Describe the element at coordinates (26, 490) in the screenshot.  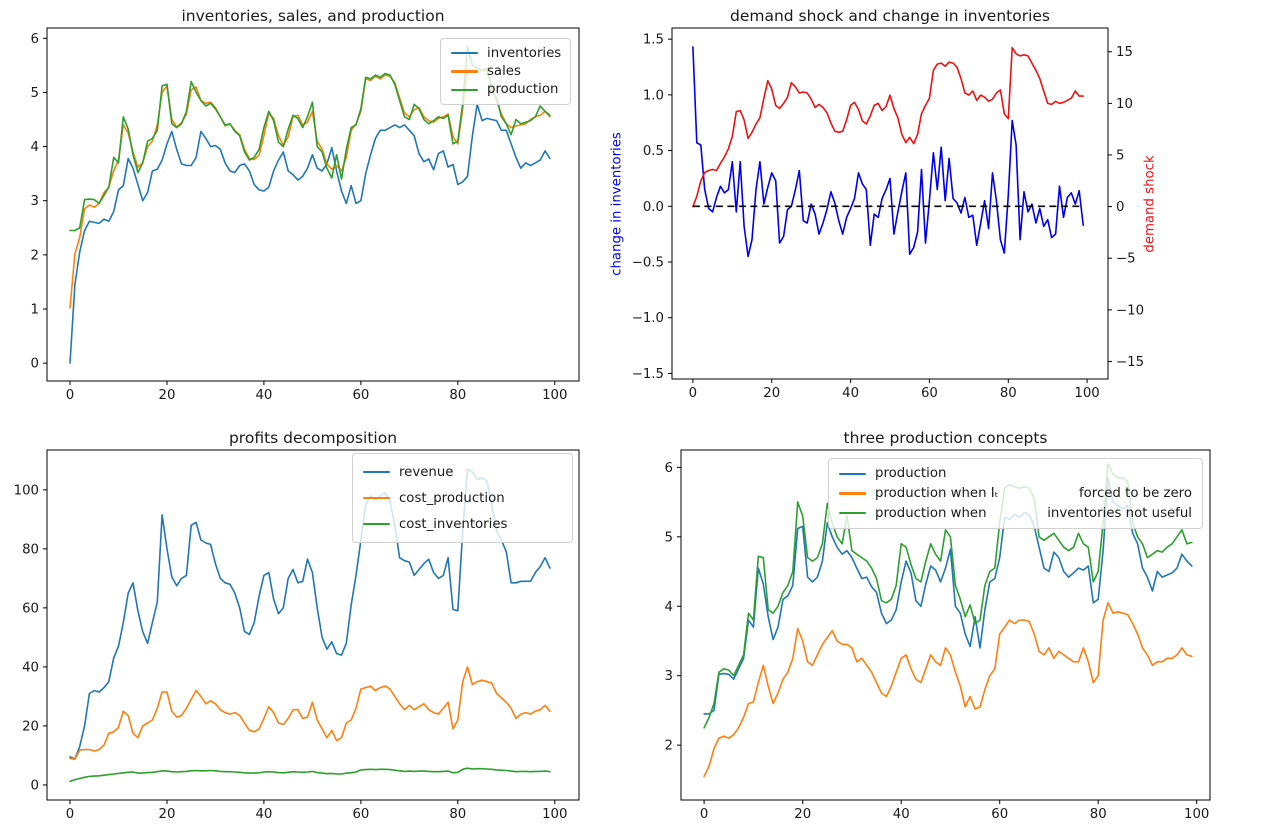
I see `profits-decomposition-y-tick-label: 100` at that location.